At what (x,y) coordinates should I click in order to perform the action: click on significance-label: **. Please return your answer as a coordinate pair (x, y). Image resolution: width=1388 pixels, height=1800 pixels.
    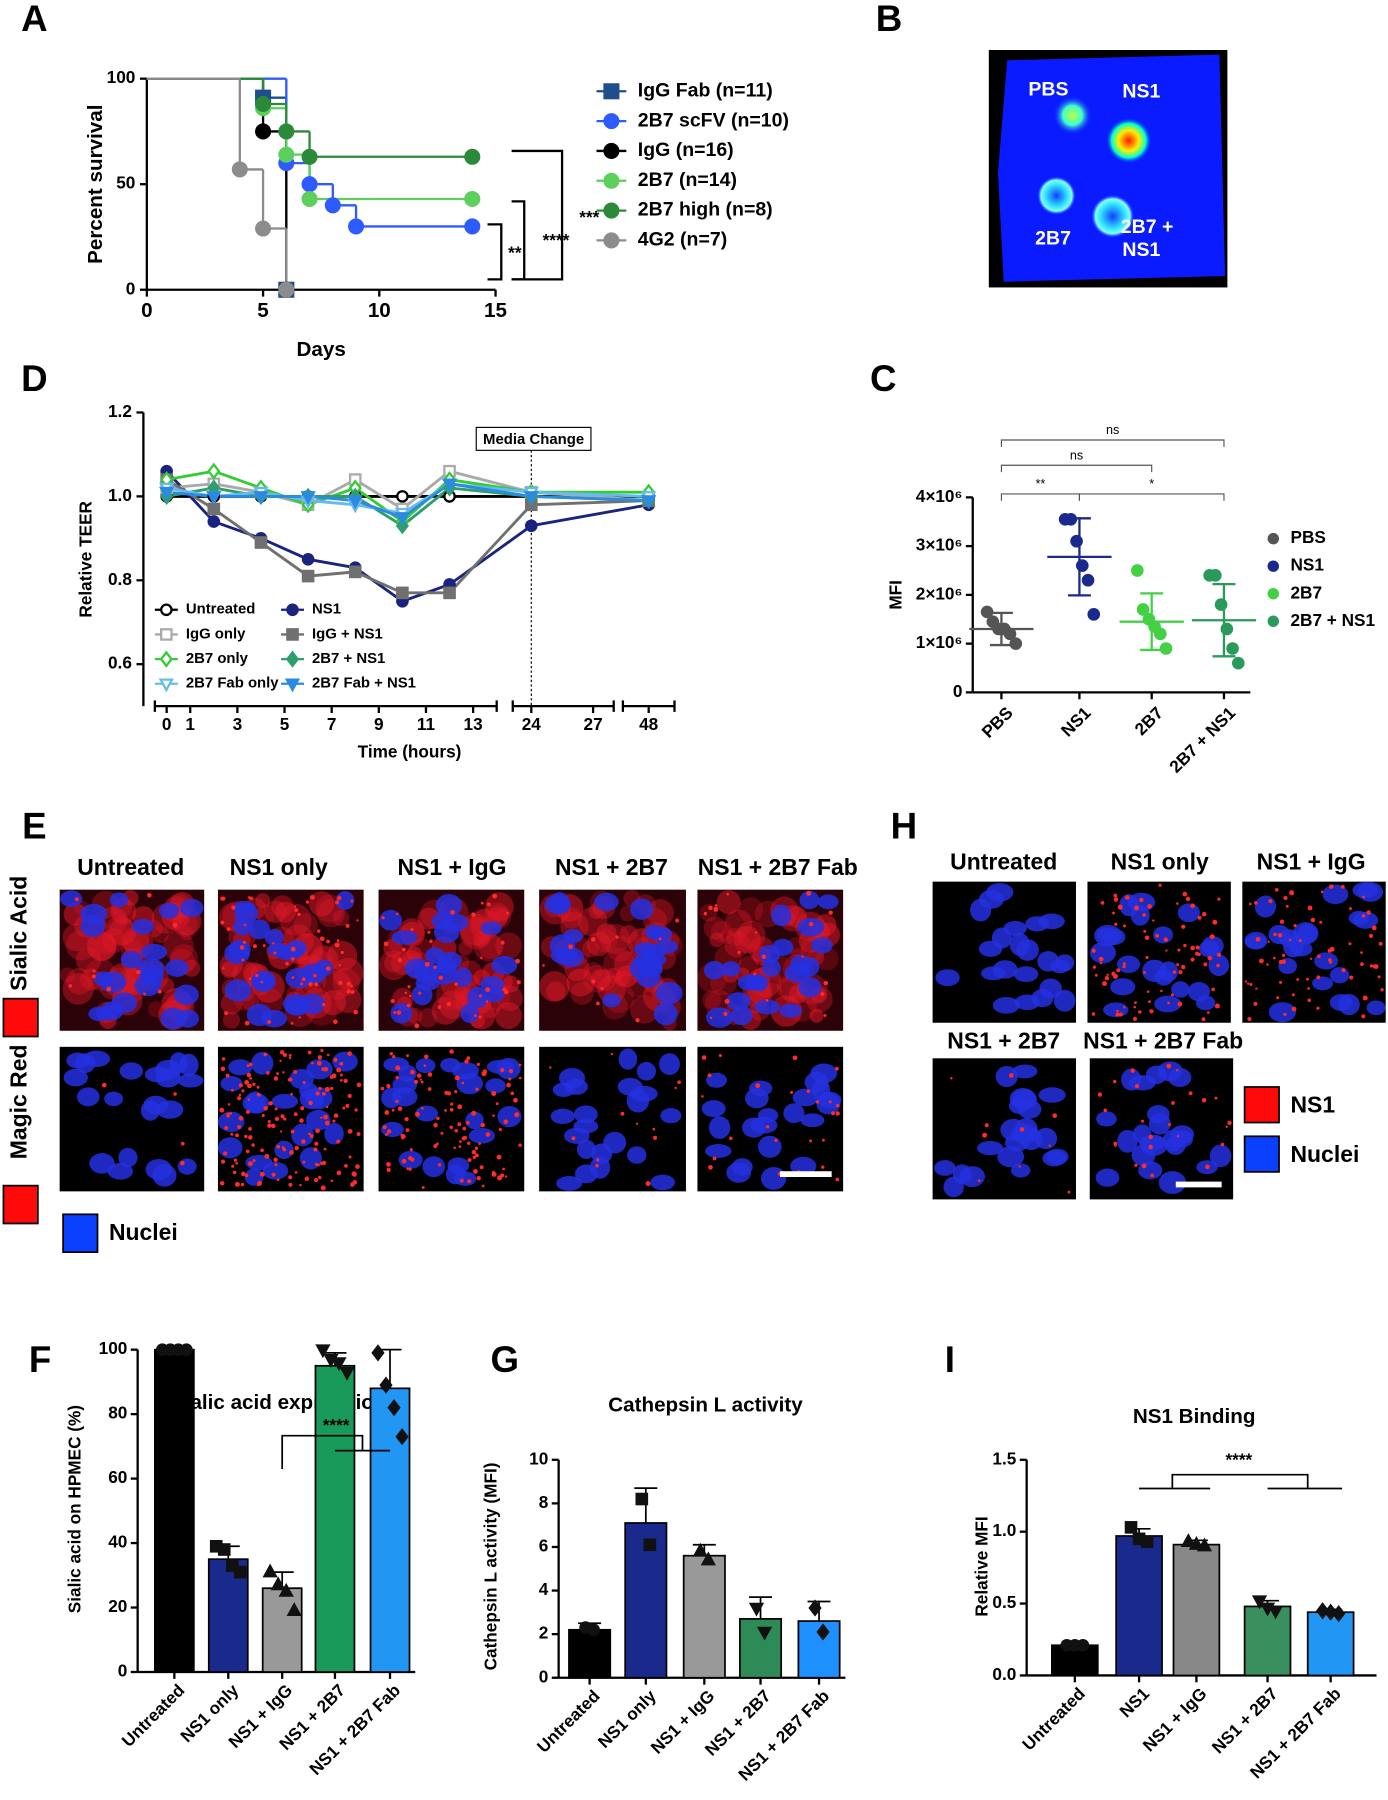
    Looking at the image, I should click on (515, 253).